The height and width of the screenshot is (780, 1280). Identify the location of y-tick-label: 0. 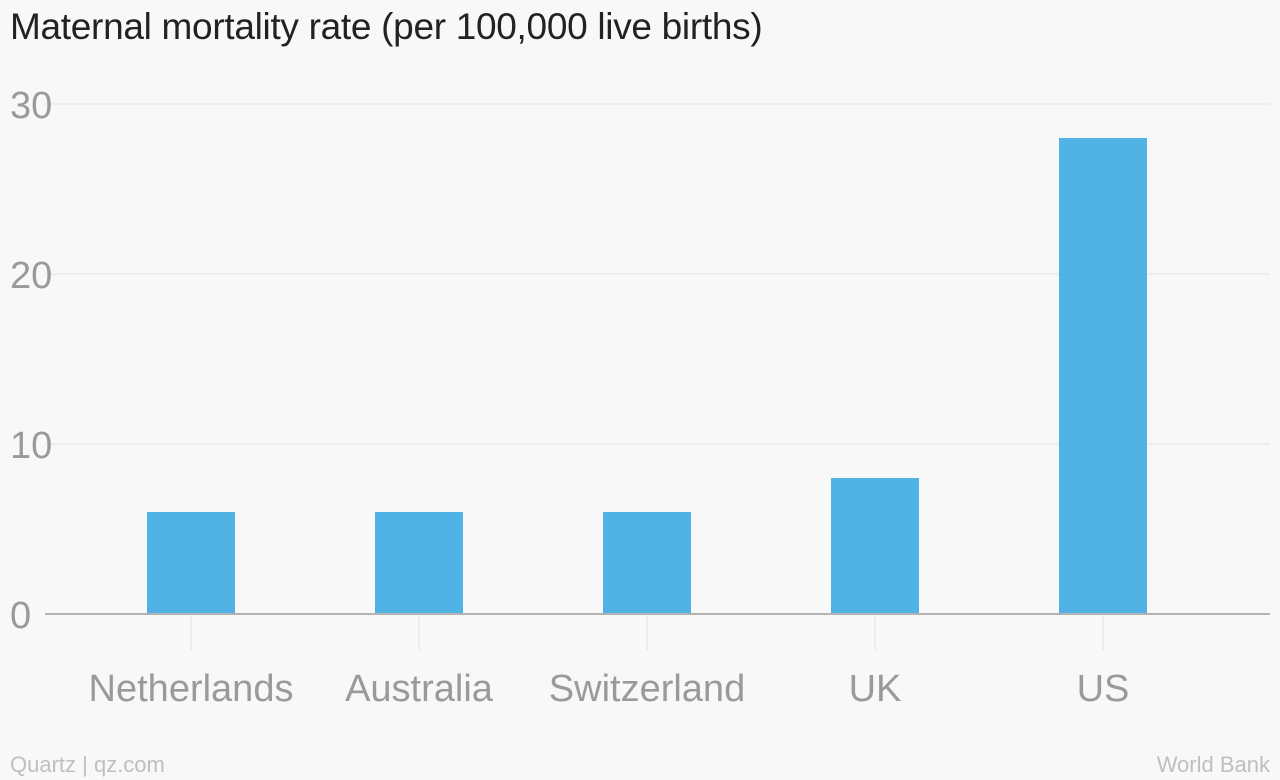
(20, 616).